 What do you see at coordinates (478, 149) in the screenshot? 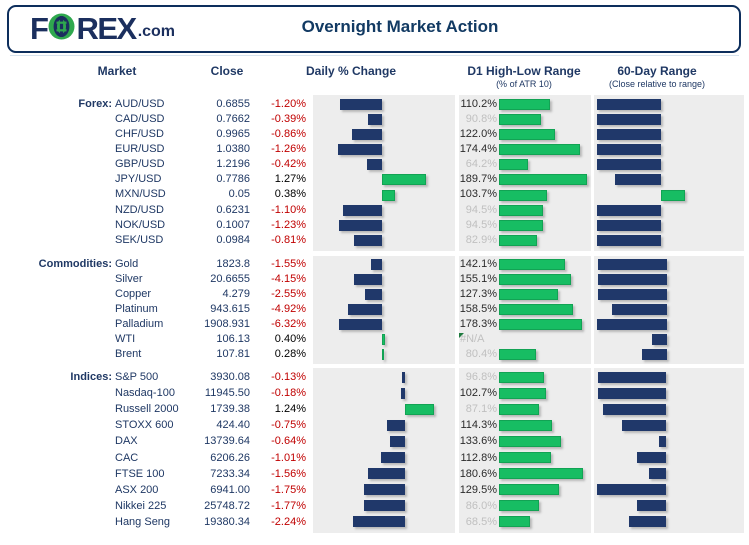
I see `atr-percent-value: 174.4%` at bounding box center [478, 149].